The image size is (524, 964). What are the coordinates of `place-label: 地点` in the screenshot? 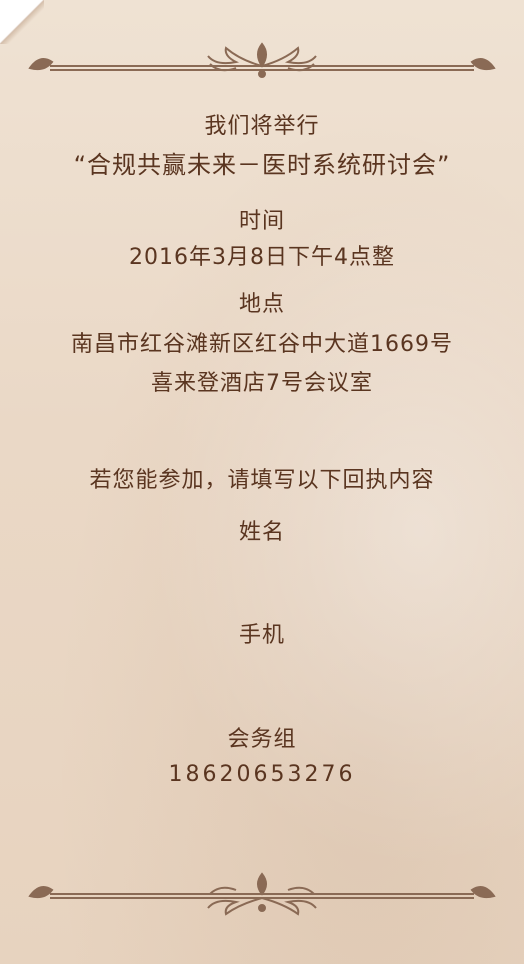 It's located at (261, 304).